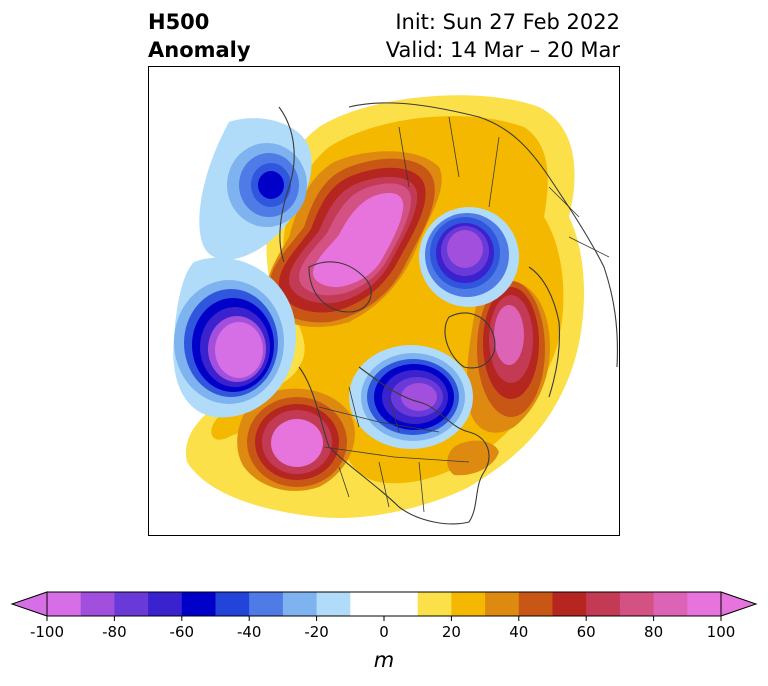 Image resolution: width=768 pixels, height=686 pixels. I want to click on country-borders-eurasia, so click(504, 187).